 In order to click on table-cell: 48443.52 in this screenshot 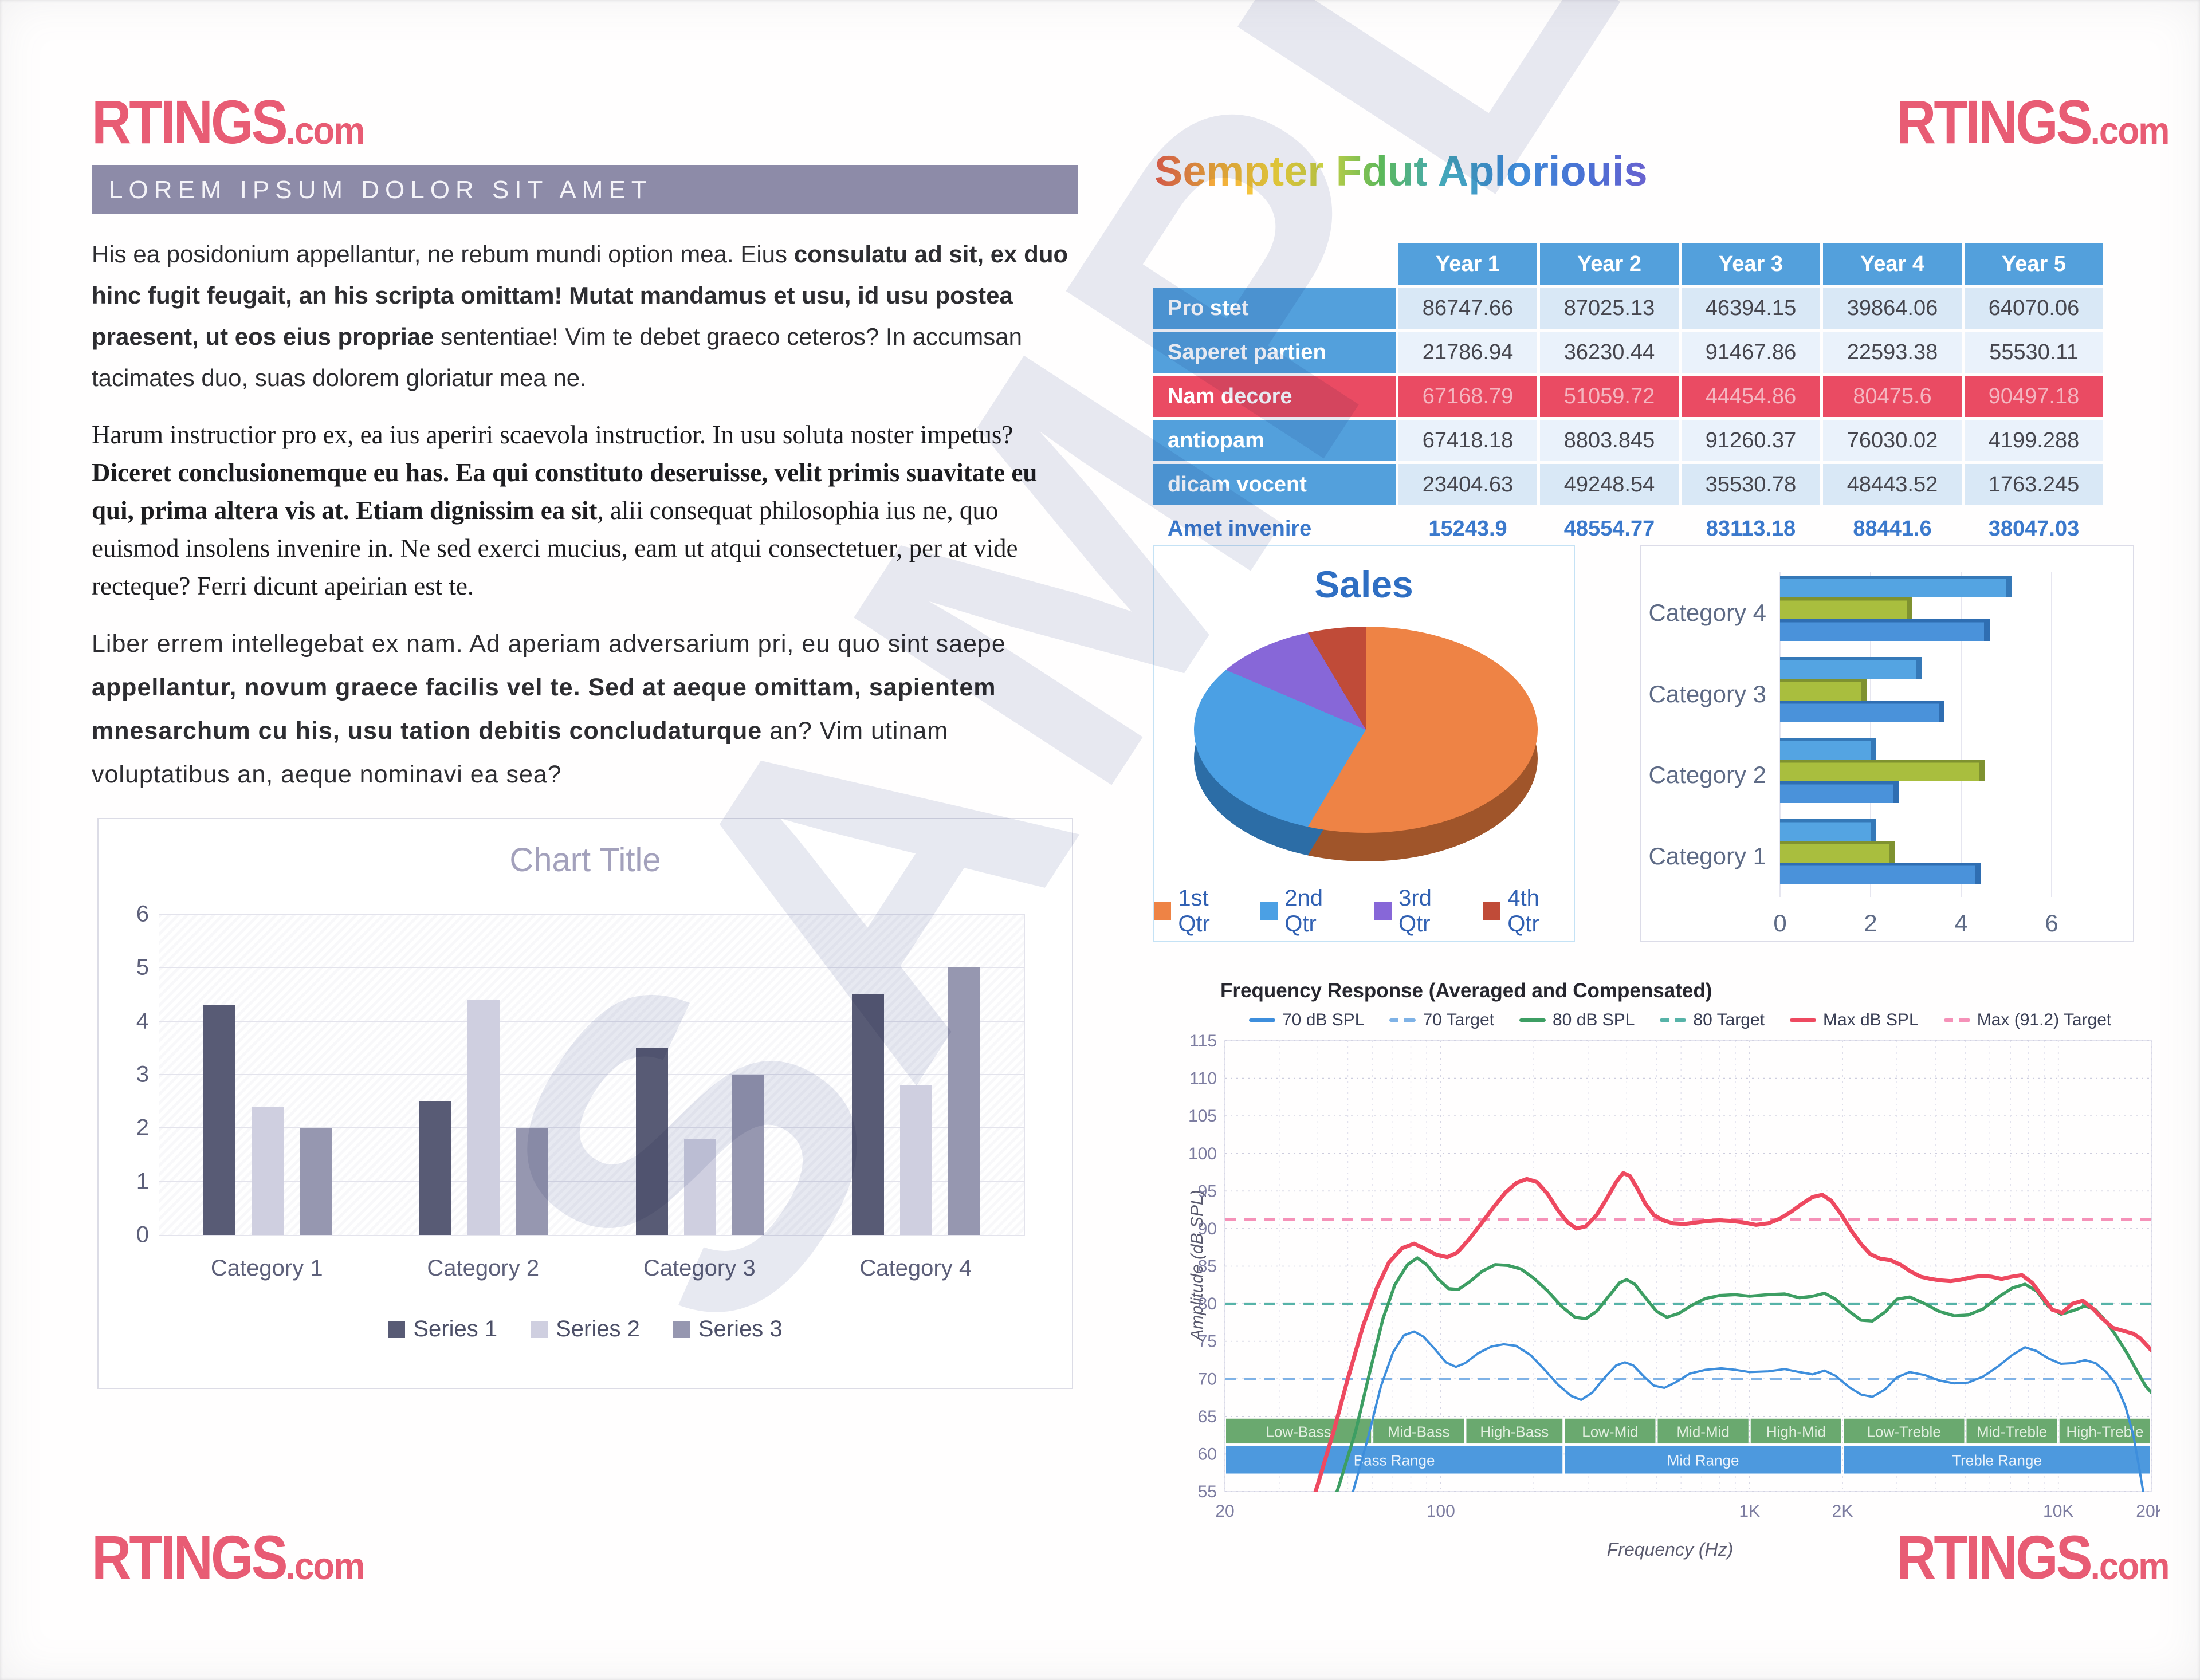, I will do `click(1892, 485)`.